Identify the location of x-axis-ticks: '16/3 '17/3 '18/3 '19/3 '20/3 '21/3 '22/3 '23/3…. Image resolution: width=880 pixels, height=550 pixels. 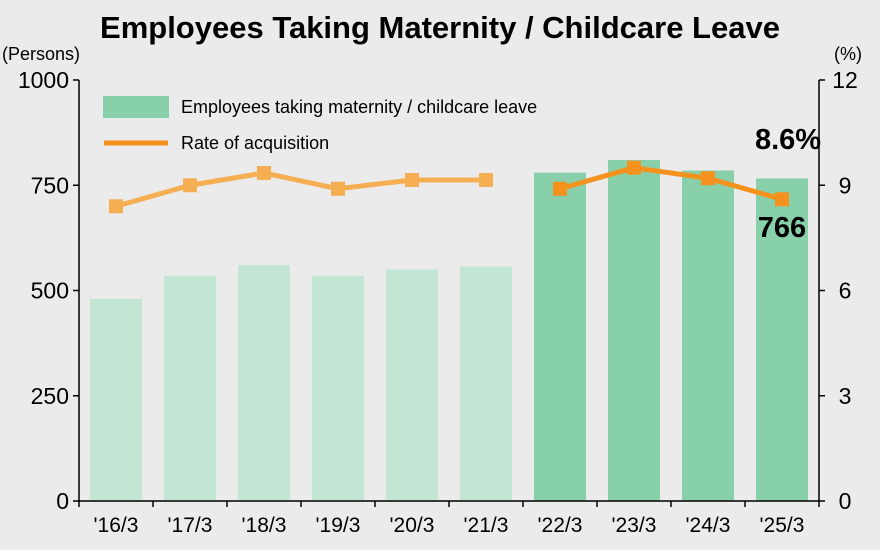
(449, 519).